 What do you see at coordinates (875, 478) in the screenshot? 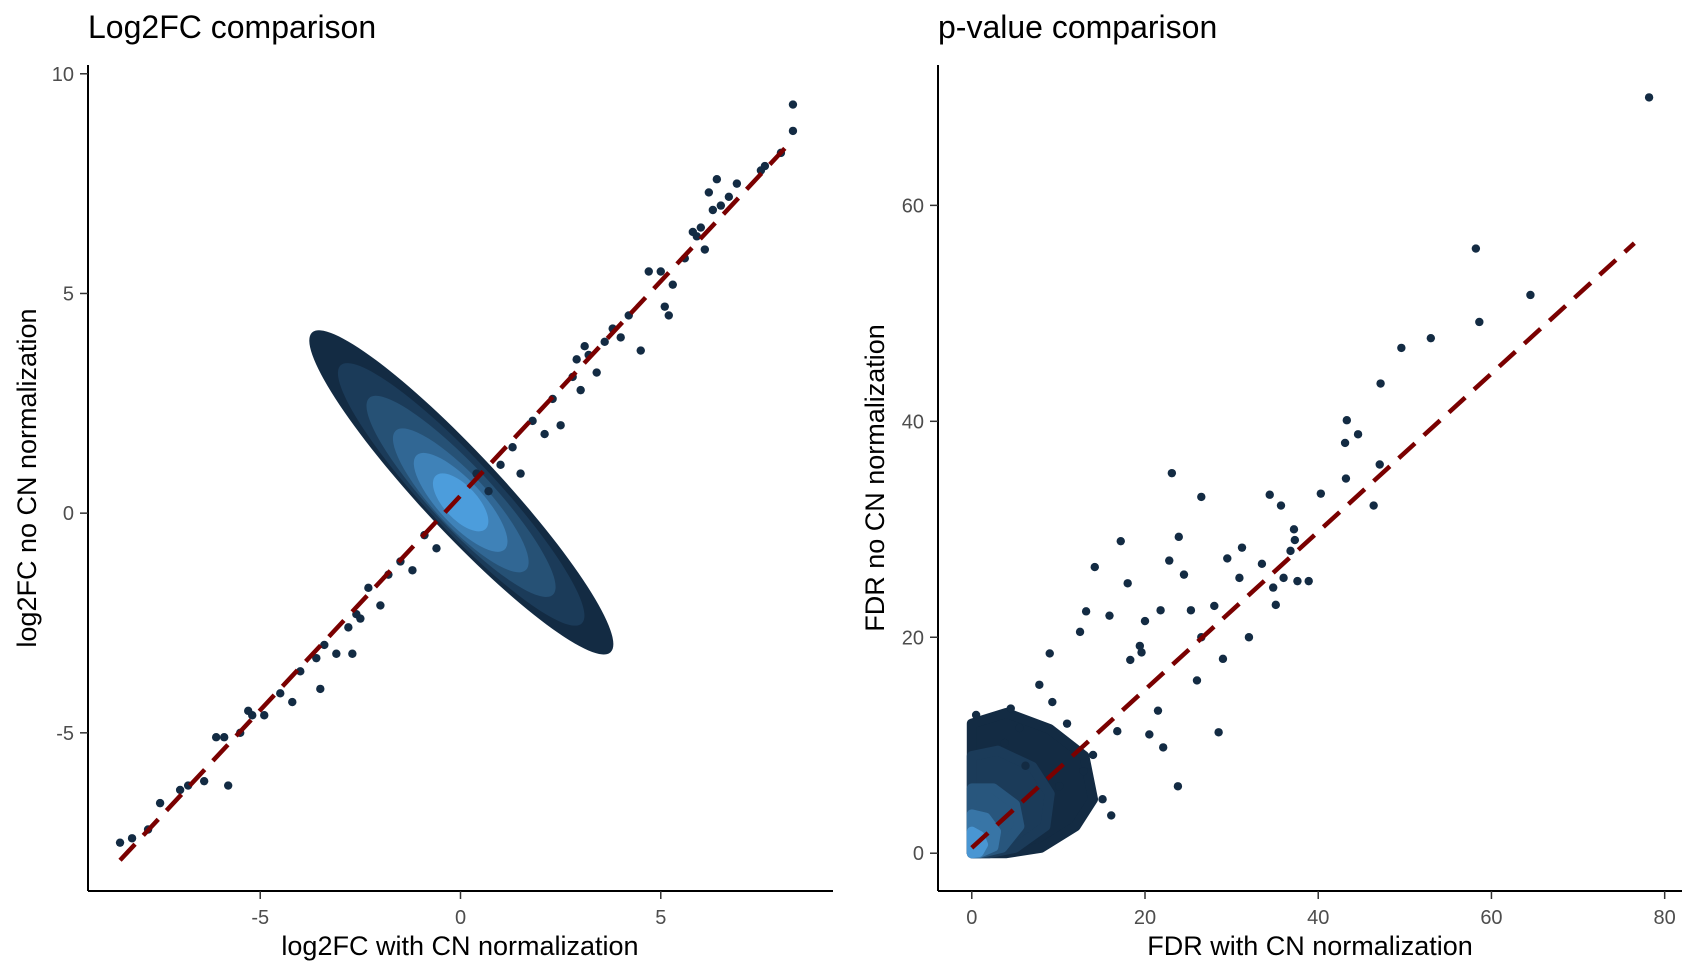
I see `y-axis-label-pvalue: FDR no CN normalization` at bounding box center [875, 478].